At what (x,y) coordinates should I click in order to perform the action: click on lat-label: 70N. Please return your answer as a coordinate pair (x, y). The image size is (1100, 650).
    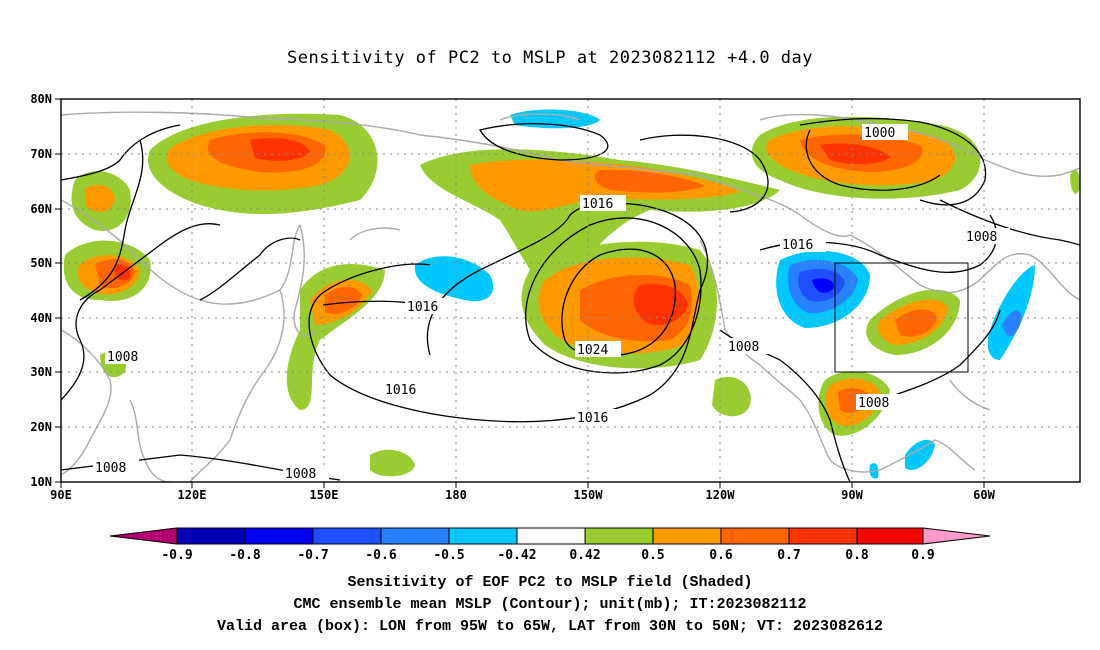
    Looking at the image, I should click on (41, 154).